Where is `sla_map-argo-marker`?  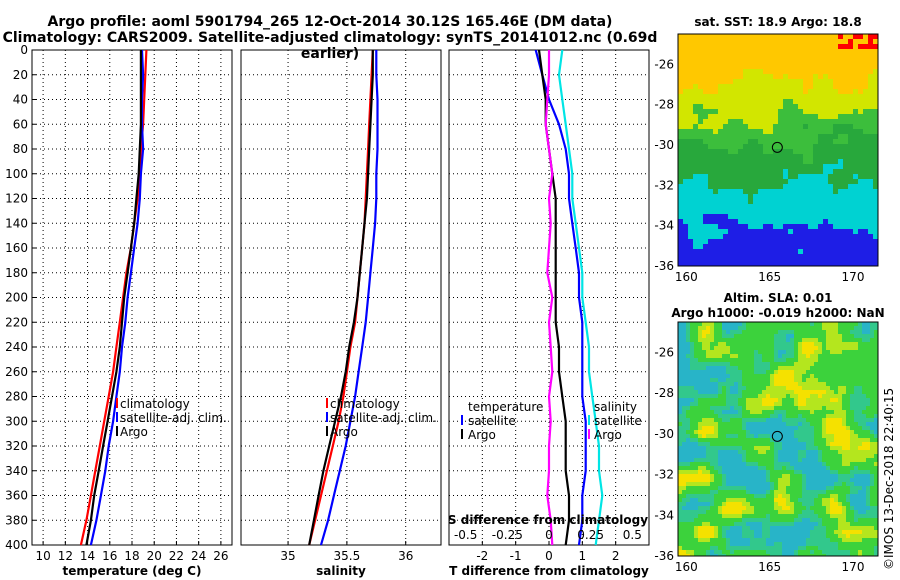
sla_map-argo-marker is located at coordinates (777, 436).